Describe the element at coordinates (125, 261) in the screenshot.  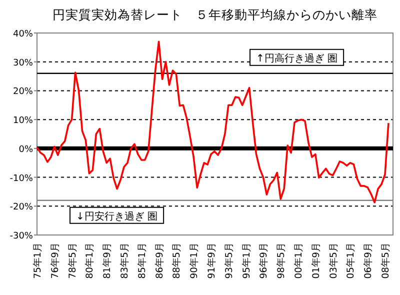
I see `x-tick-label: 83年5月` at that location.